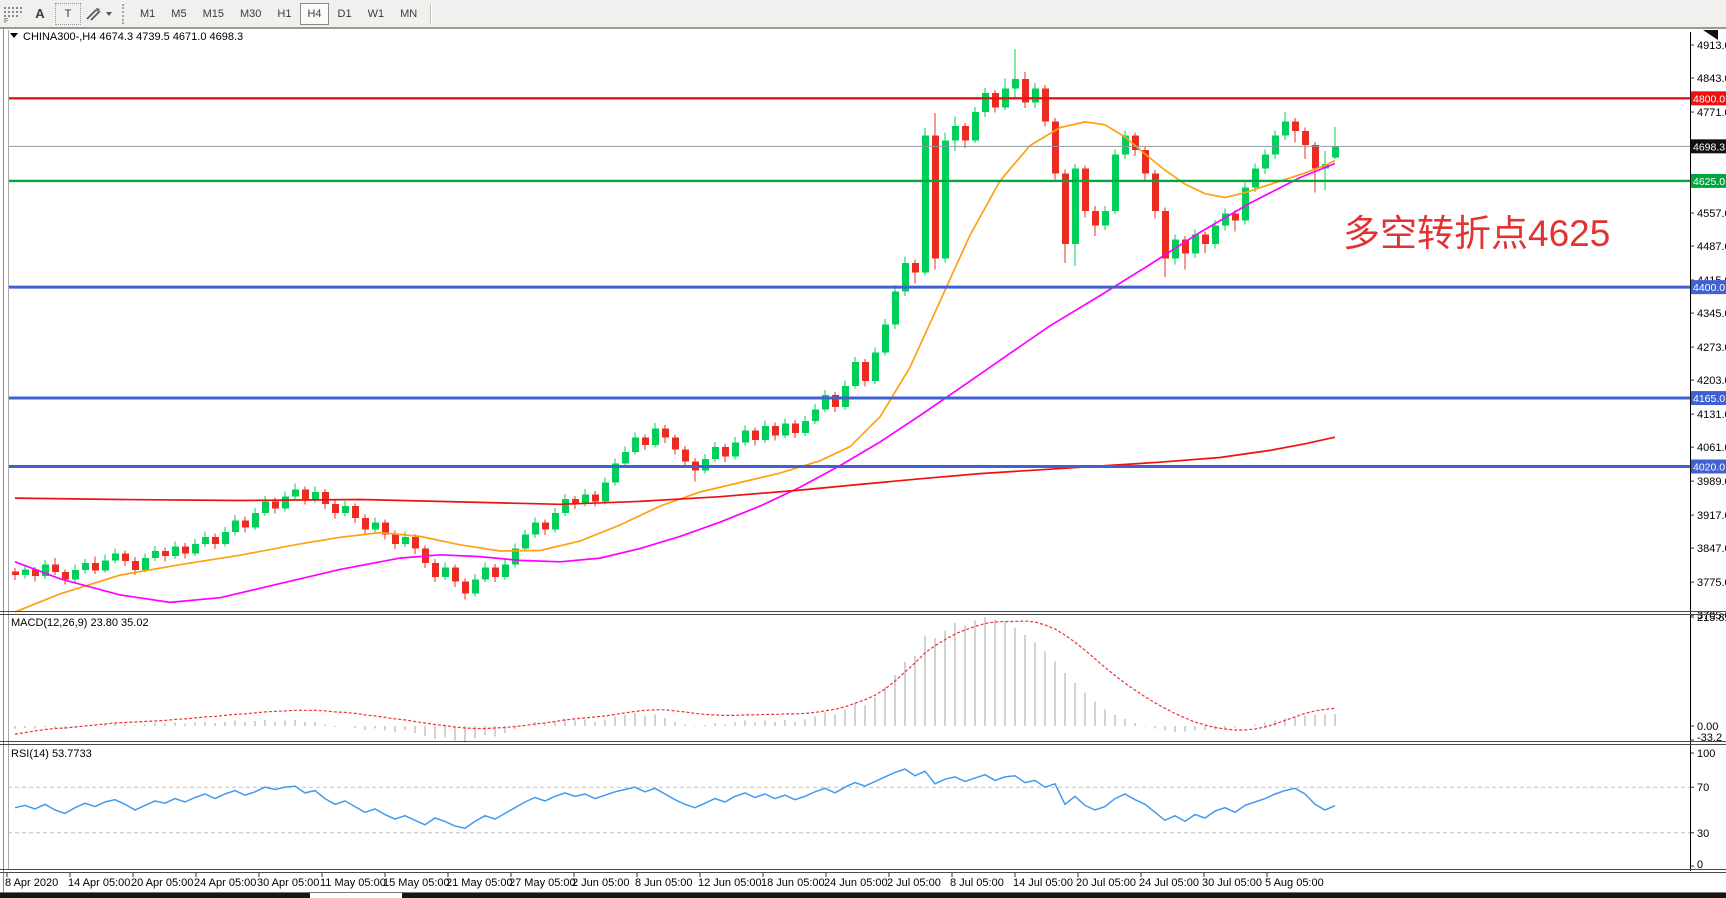 The height and width of the screenshot is (898, 1726). What do you see at coordinates (1711, 348) in the screenshot?
I see `price-tick-label: 4273.0` at bounding box center [1711, 348].